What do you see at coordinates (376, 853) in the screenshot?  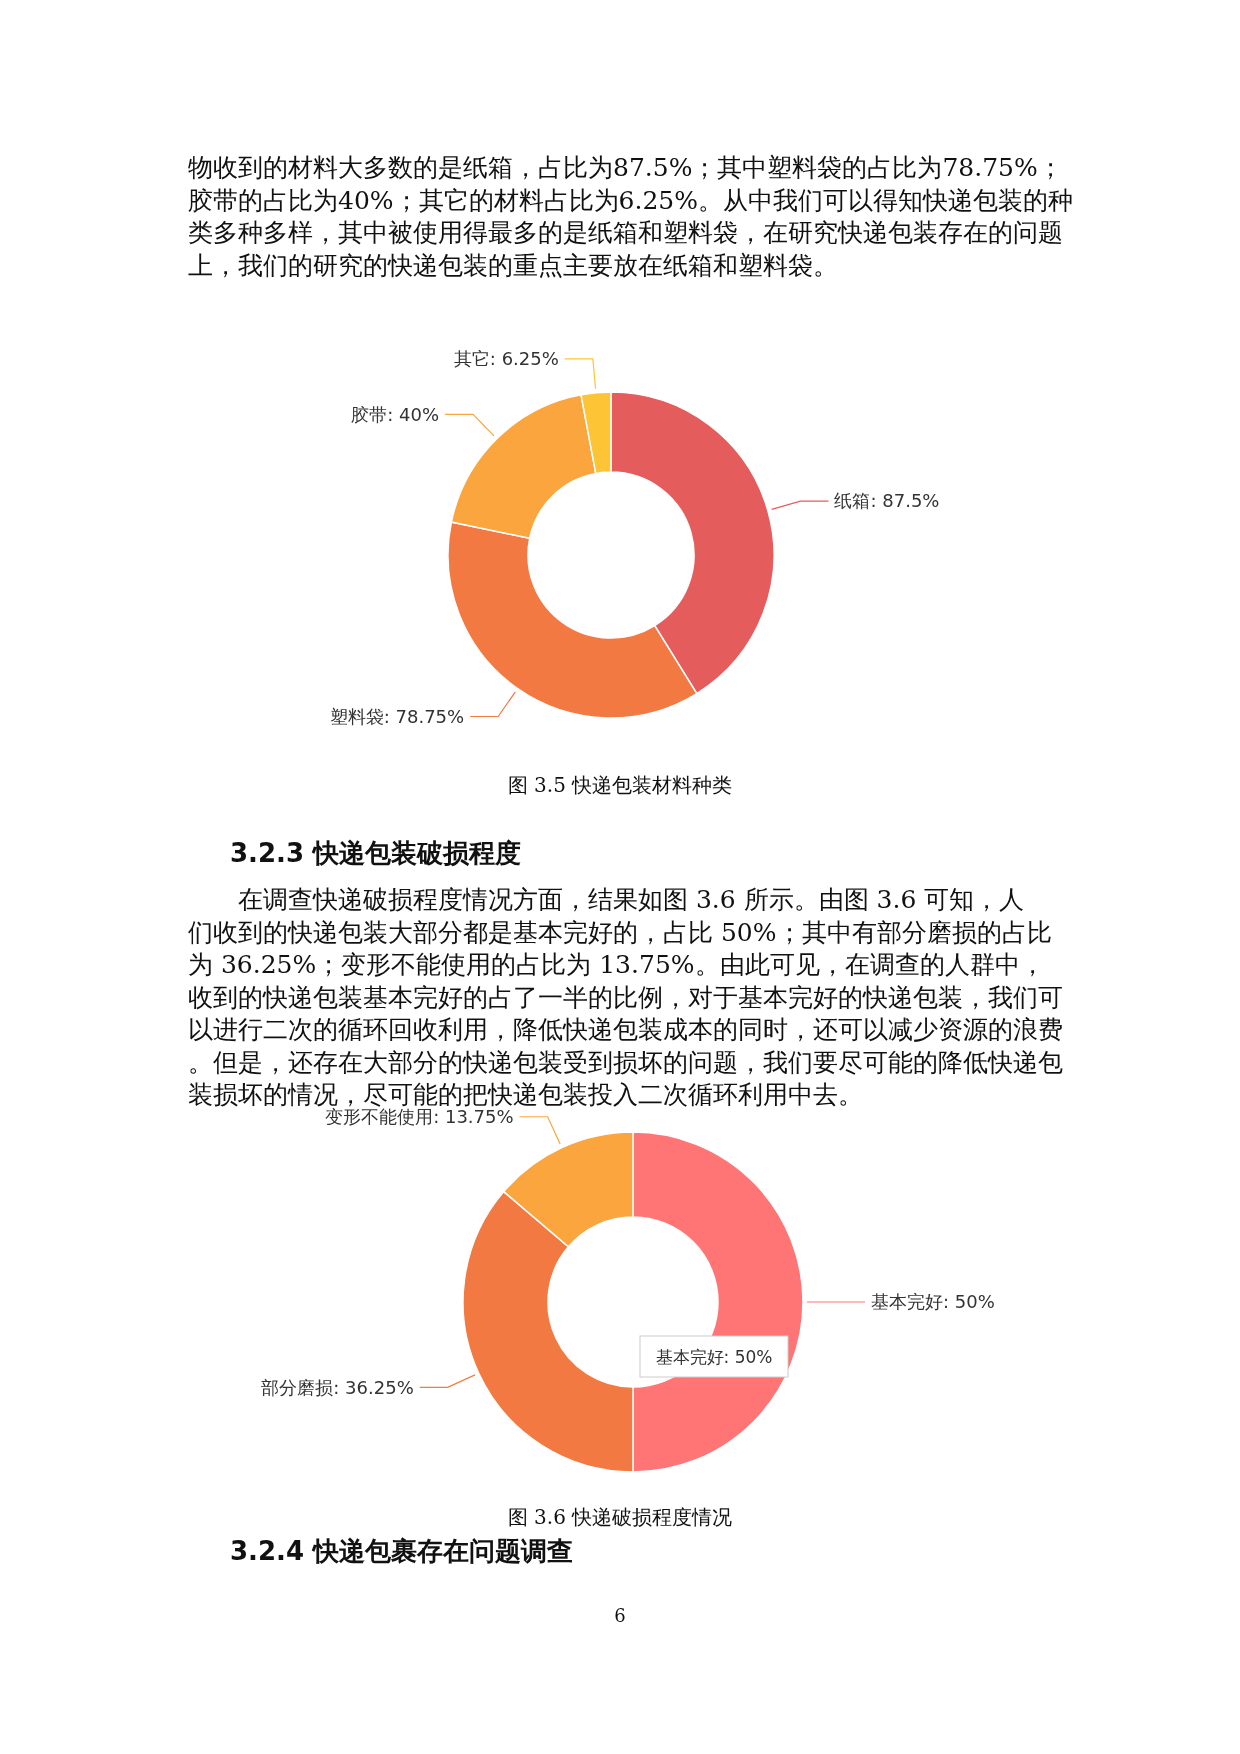 I see `text: 3.2.3 快递包装破损程度` at bounding box center [376, 853].